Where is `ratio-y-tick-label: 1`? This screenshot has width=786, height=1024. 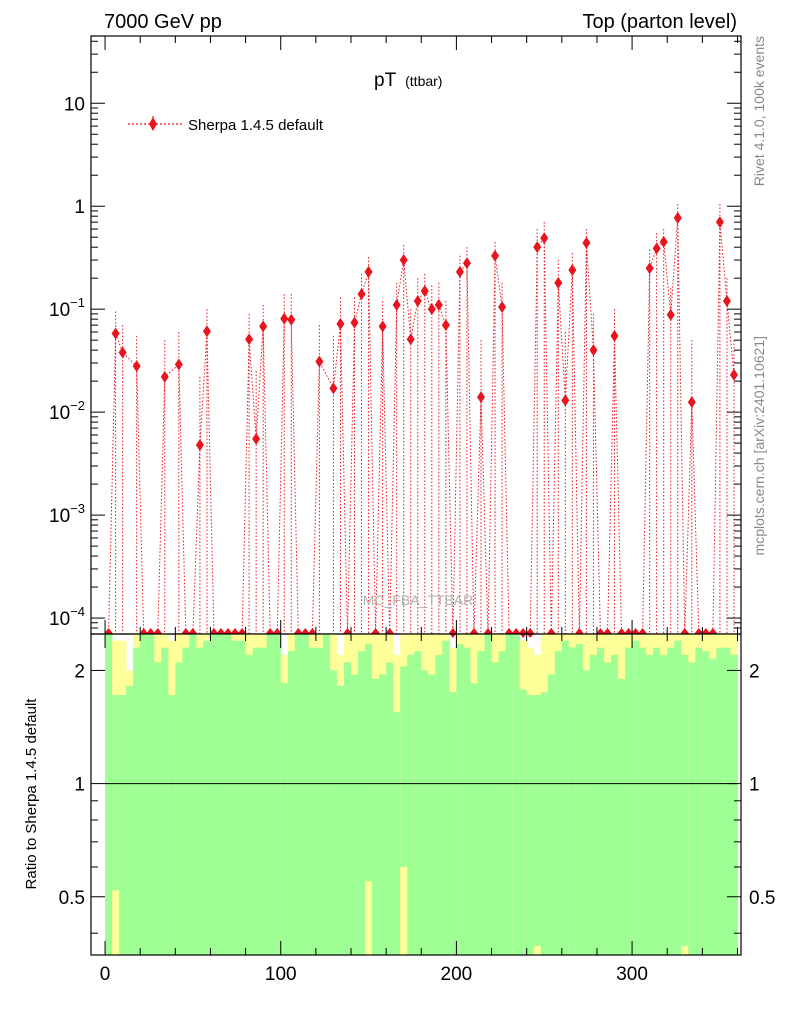 ratio-y-tick-label: 1 is located at coordinates (79, 785).